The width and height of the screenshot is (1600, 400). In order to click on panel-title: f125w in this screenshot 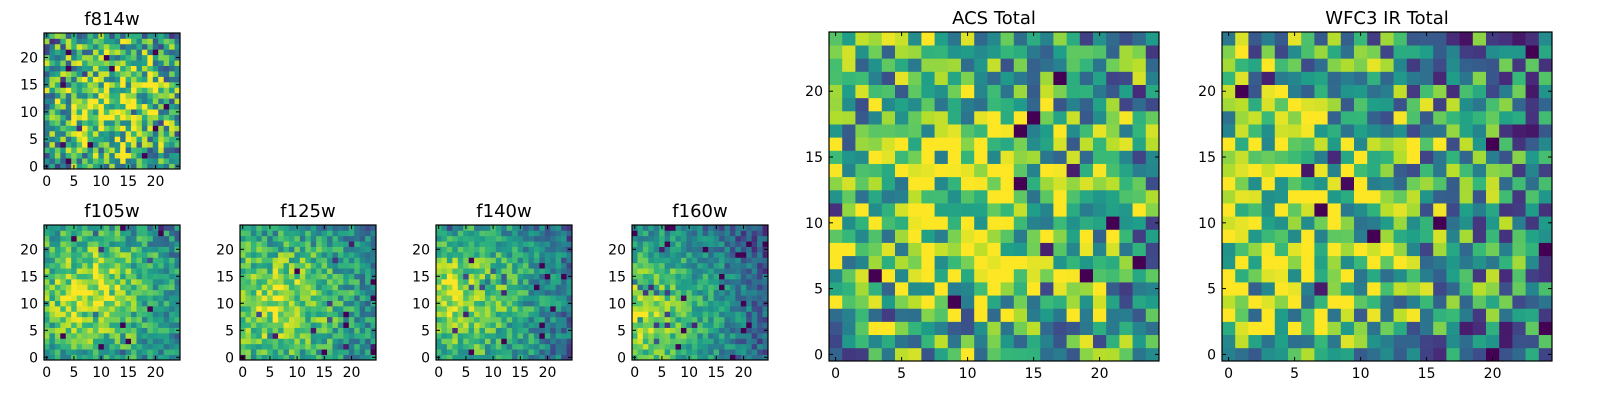, I will do `click(307, 211)`.